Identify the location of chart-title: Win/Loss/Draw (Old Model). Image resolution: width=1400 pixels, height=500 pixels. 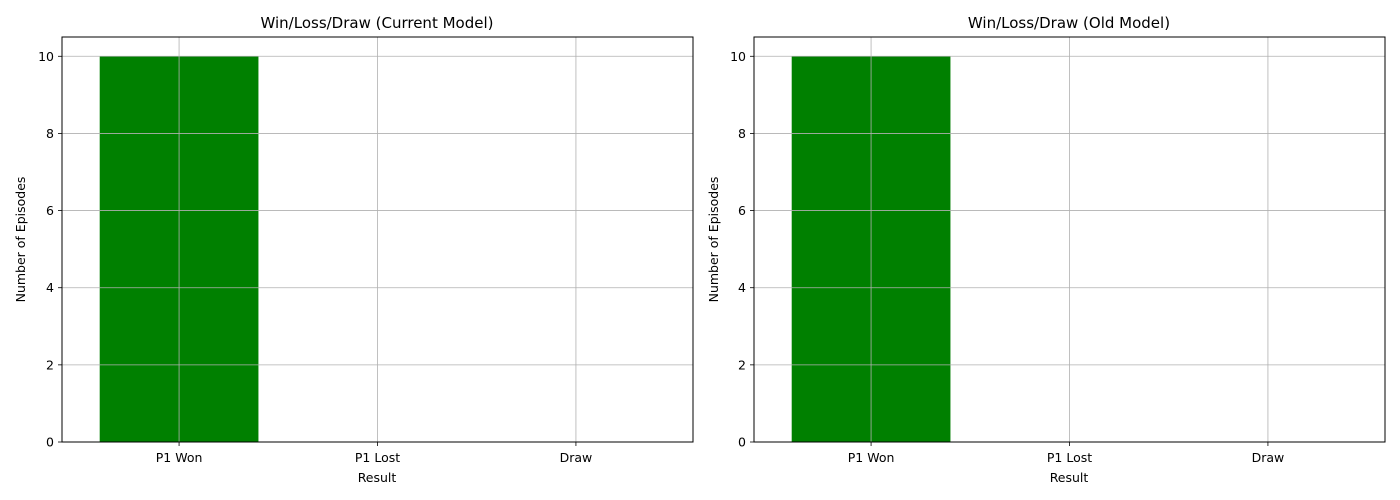
(1069, 23).